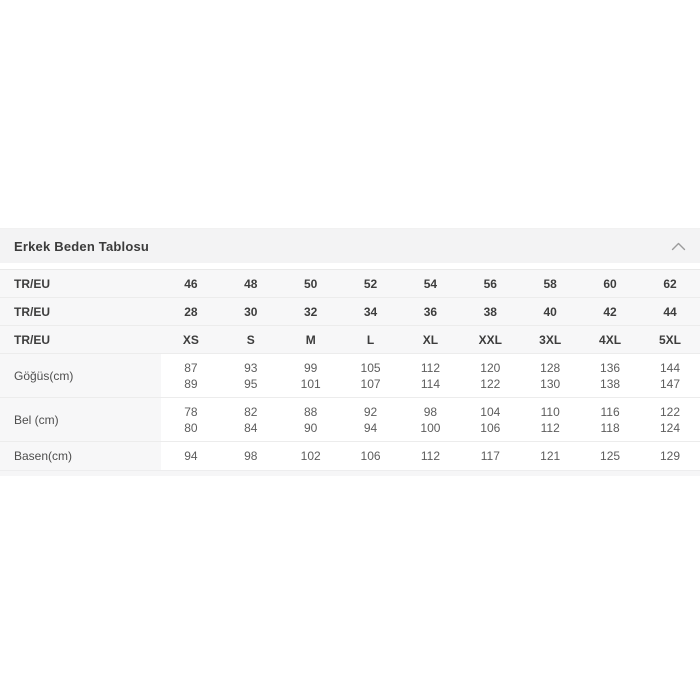 This screenshot has width=700, height=700. What do you see at coordinates (670, 339) in the screenshot?
I see `table-cell: 5XL` at bounding box center [670, 339].